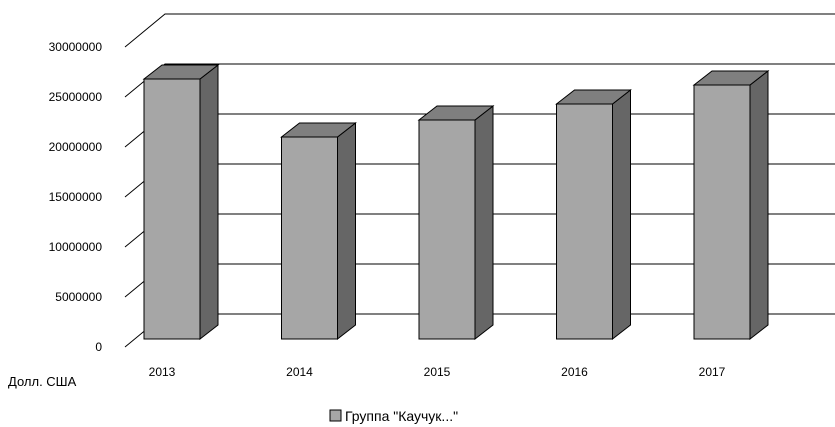  I want to click on y-tick-label: 5000000, so click(78, 297).